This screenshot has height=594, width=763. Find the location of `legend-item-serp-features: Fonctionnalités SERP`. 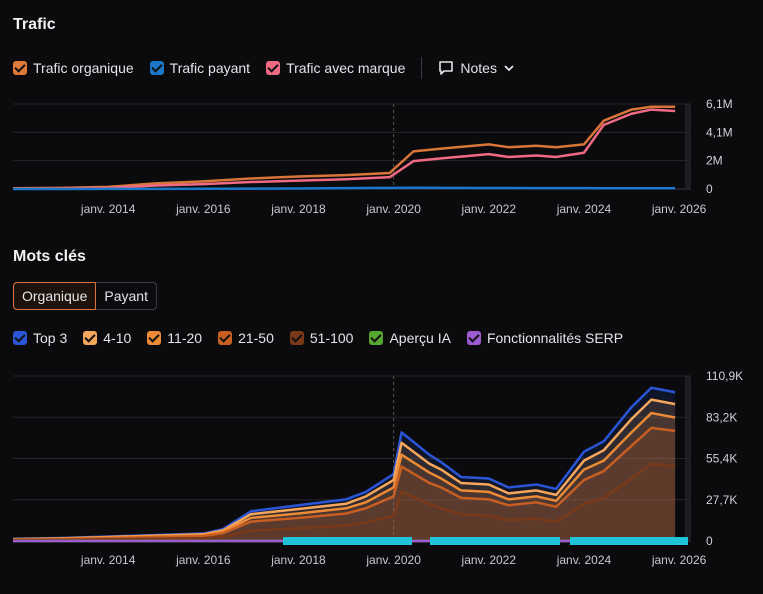

legend-item-serp-features: Fonctionnalités SERP is located at coordinates (545, 338).